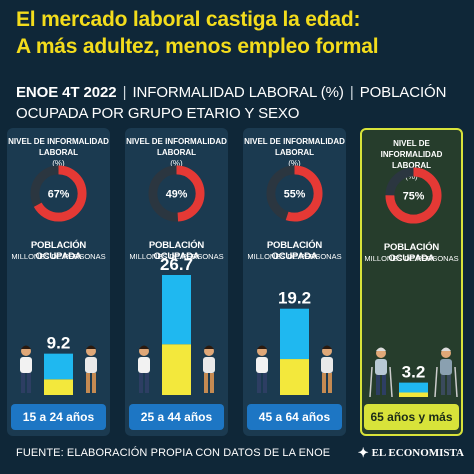  I want to click on population-plot: 9.23.55.7, so click(59, 375).